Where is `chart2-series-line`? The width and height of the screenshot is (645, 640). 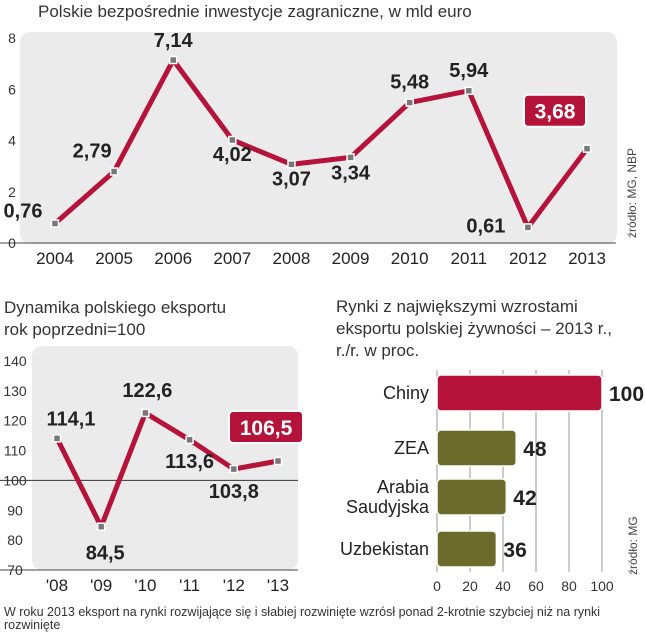
chart2-series-line is located at coordinates (166, 470).